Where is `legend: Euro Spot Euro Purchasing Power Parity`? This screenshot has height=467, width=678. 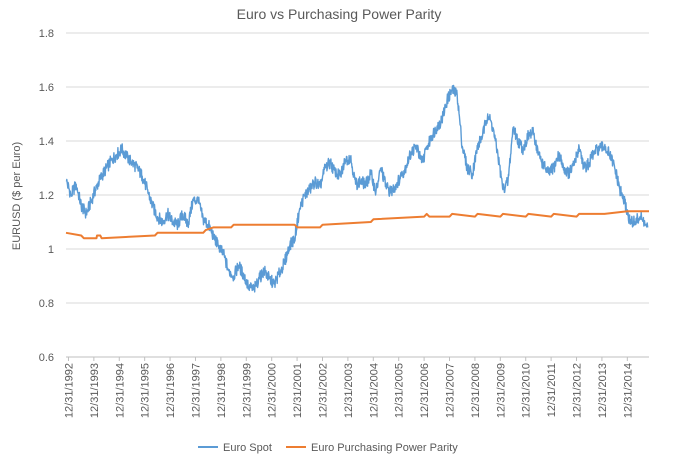 legend: Euro Spot Euro Purchasing Power Parity is located at coordinates (328, 448).